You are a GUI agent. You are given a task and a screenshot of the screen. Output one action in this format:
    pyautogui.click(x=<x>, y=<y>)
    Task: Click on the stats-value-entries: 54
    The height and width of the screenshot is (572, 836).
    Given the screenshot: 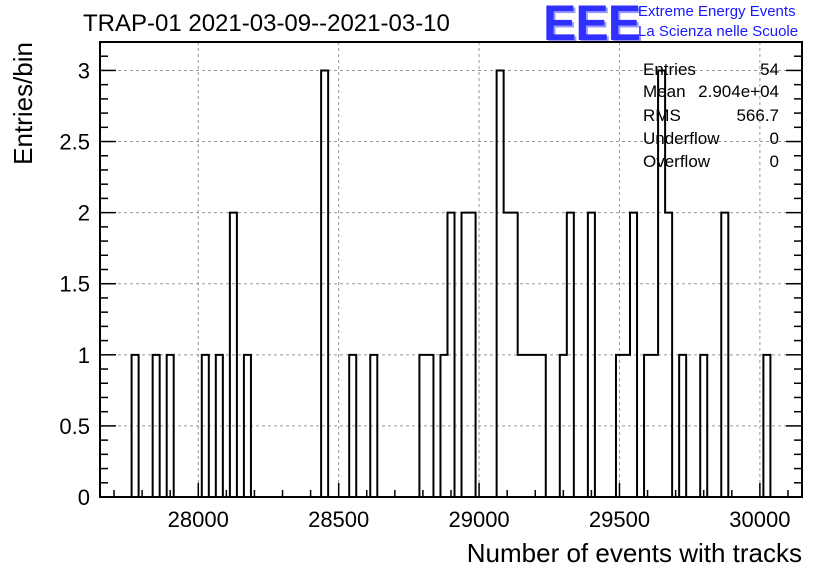 What is the action you would take?
    pyautogui.click(x=769, y=69)
    